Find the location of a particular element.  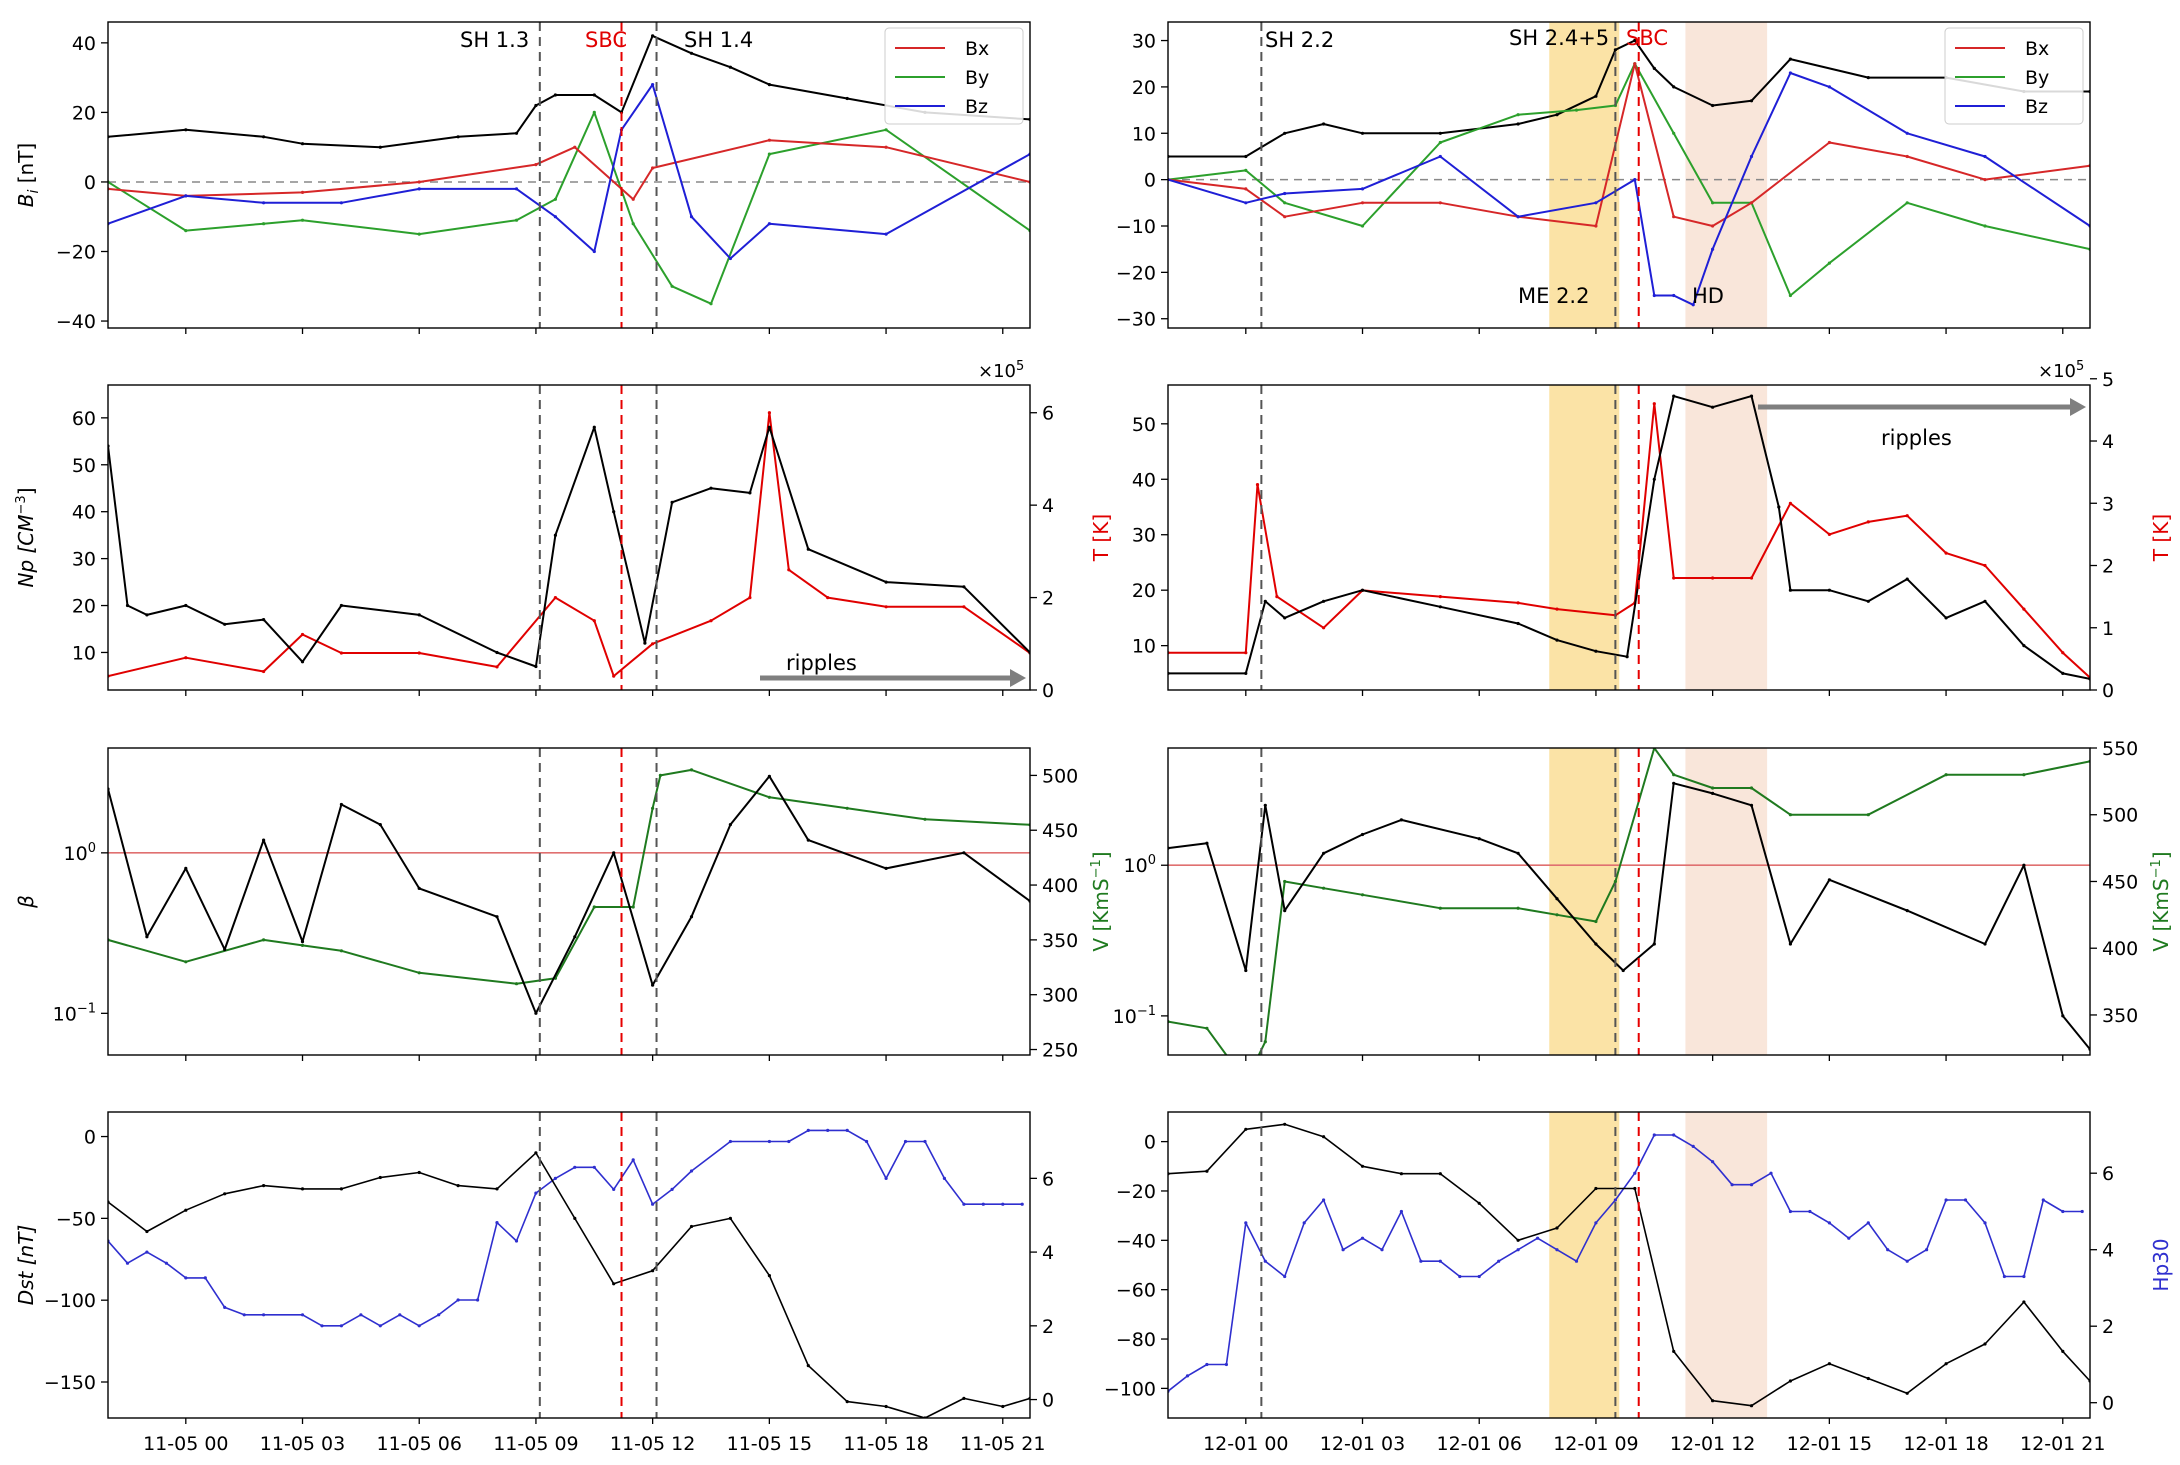

ytick-label: −100 is located at coordinates (1130, 1389).